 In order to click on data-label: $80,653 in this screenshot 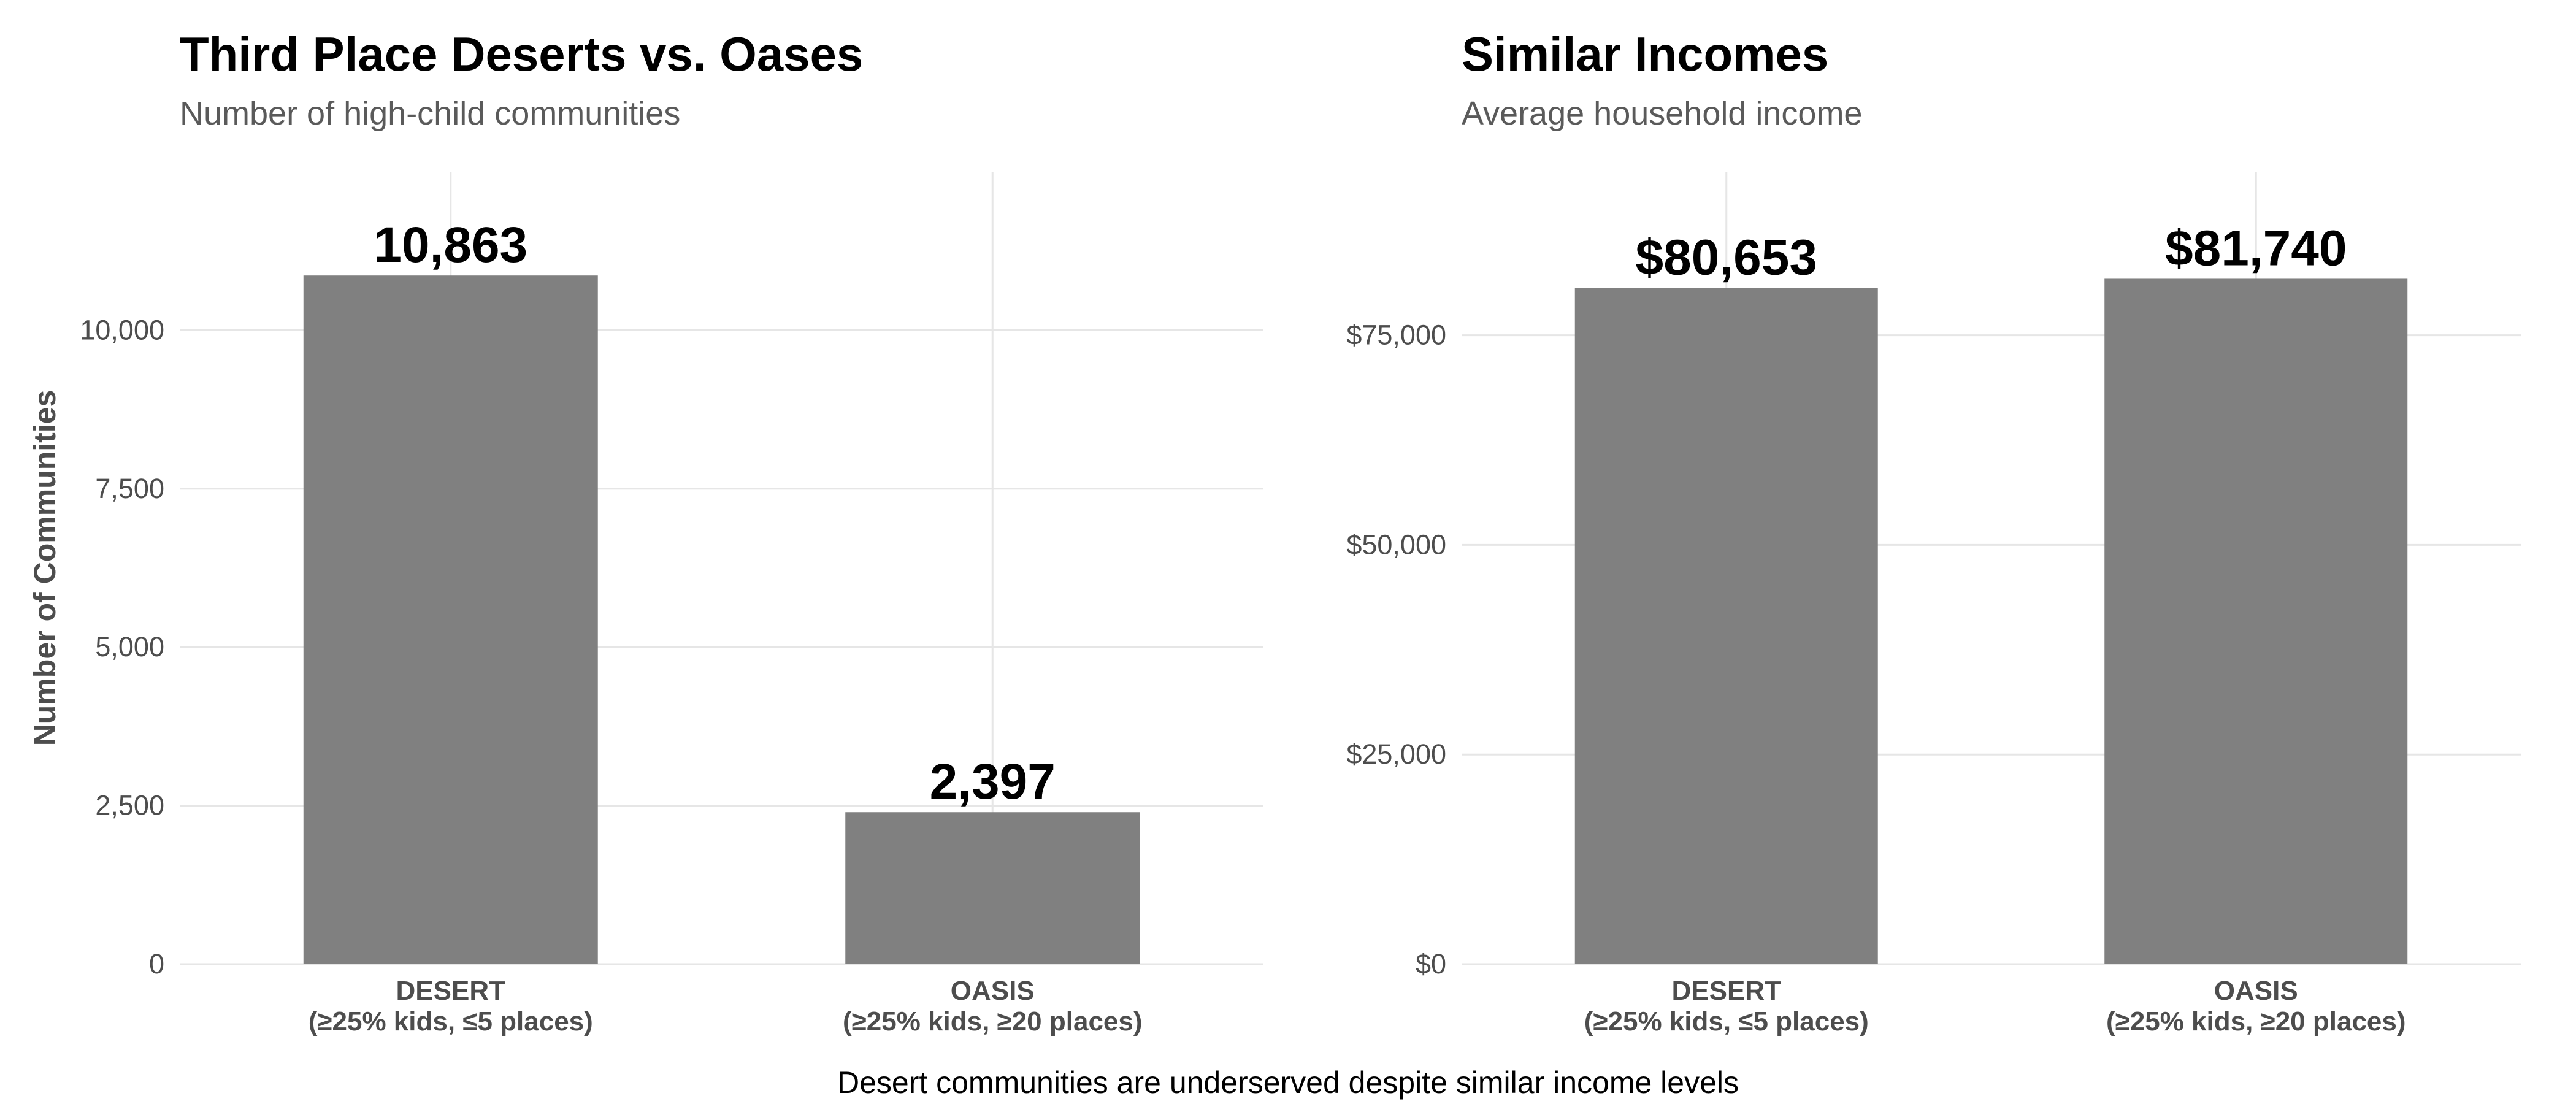, I will do `click(1726, 257)`.